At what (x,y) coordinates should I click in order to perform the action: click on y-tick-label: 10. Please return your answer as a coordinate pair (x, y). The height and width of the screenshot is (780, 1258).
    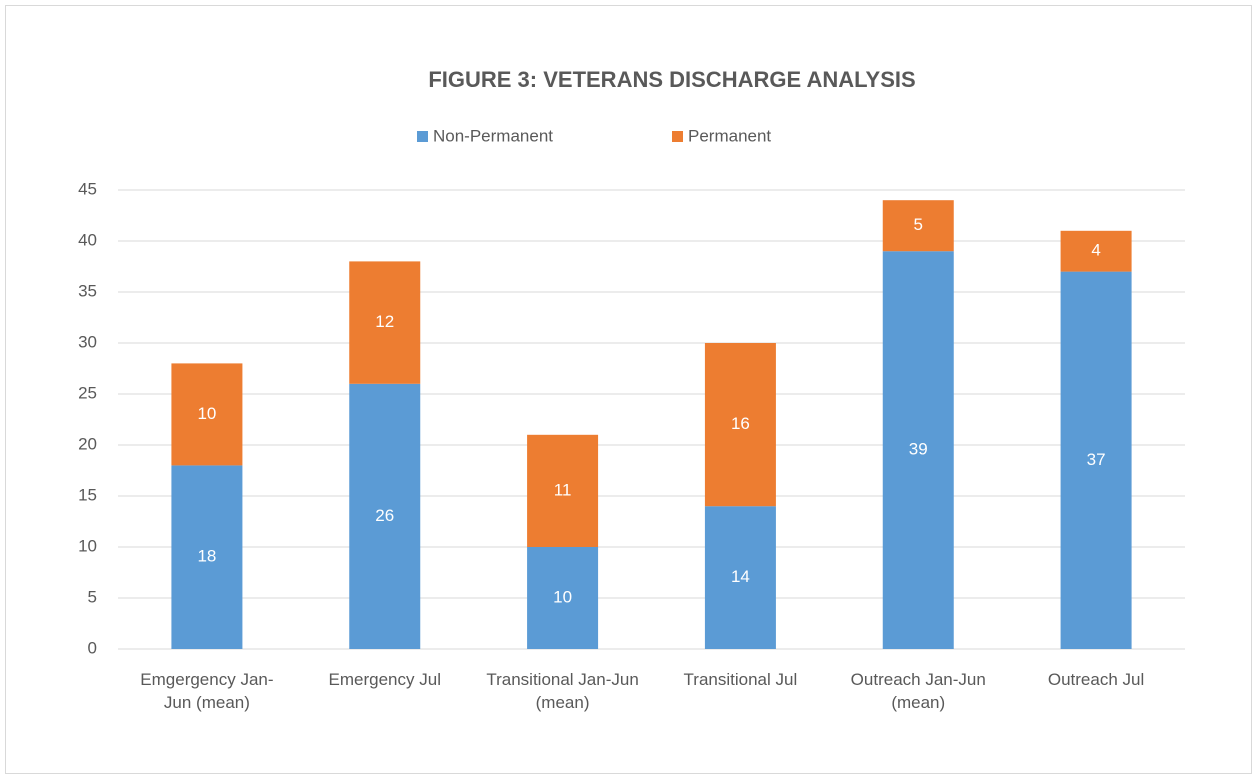
    Looking at the image, I should click on (87, 545).